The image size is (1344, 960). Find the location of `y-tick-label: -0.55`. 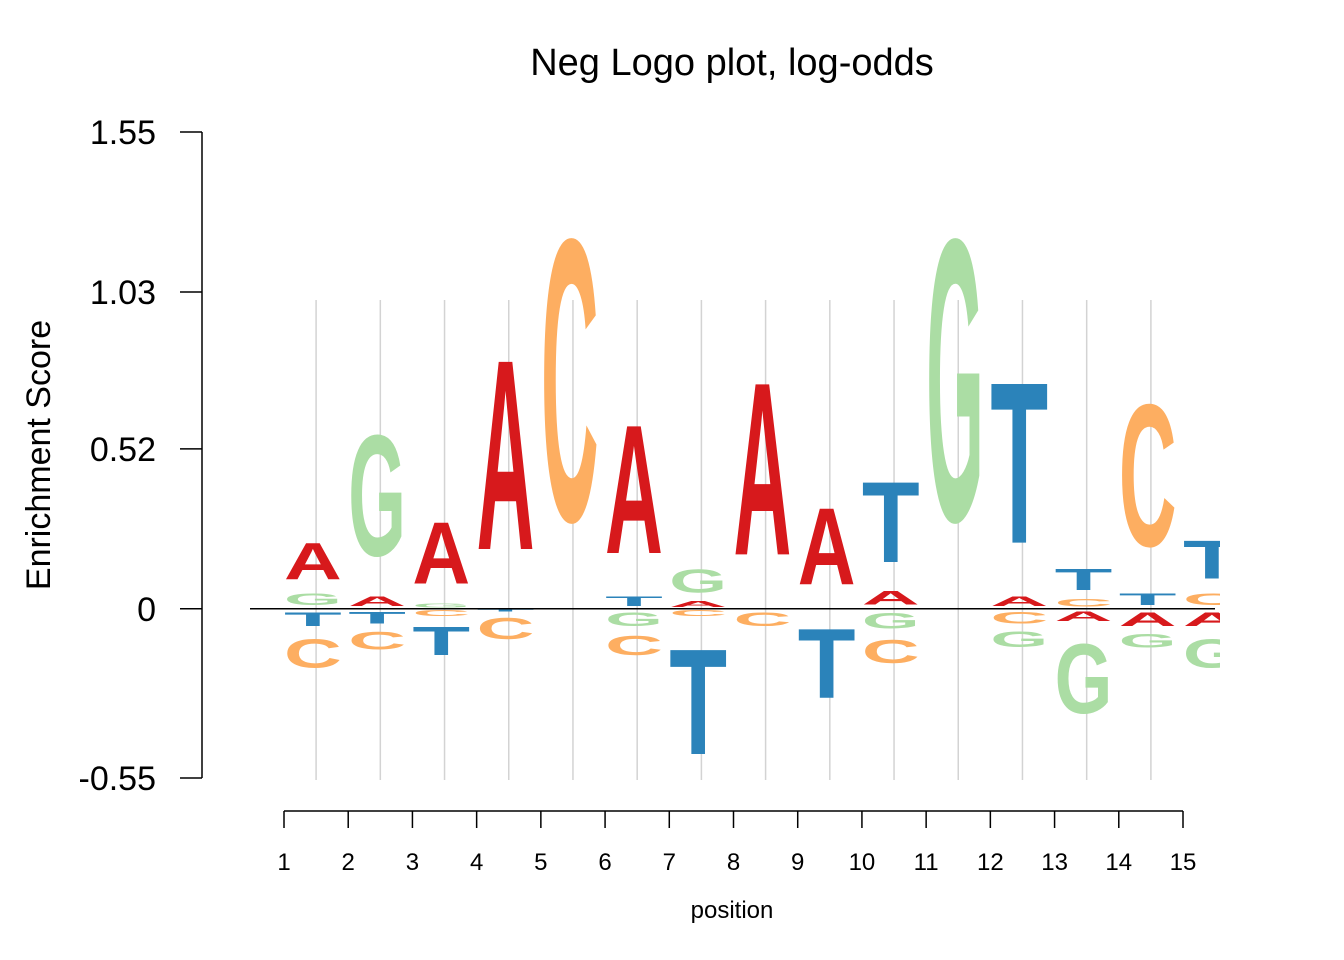

y-tick-label: -0.55 is located at coordinates (118, 779).